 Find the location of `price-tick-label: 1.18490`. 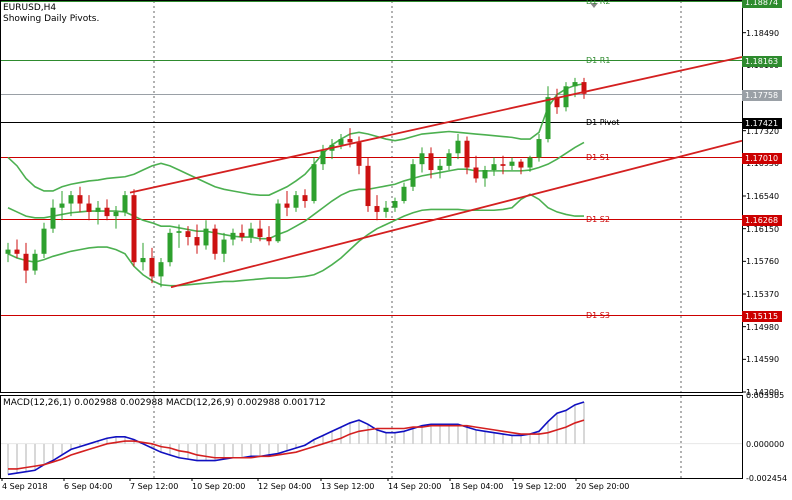

price-tick-label: 1.18490 is located at coordinates (763, 33).